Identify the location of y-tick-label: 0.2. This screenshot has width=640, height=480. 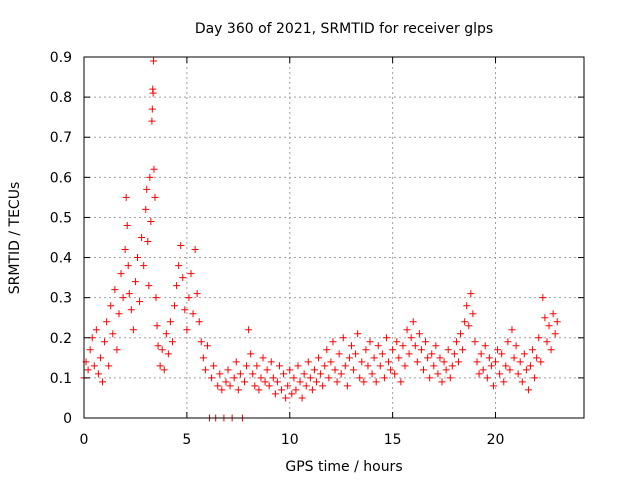
(61, 339).